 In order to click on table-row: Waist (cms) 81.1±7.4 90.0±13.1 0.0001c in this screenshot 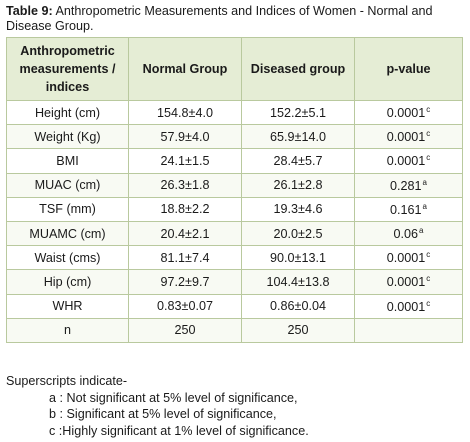, I will do `click(234, 258)`.